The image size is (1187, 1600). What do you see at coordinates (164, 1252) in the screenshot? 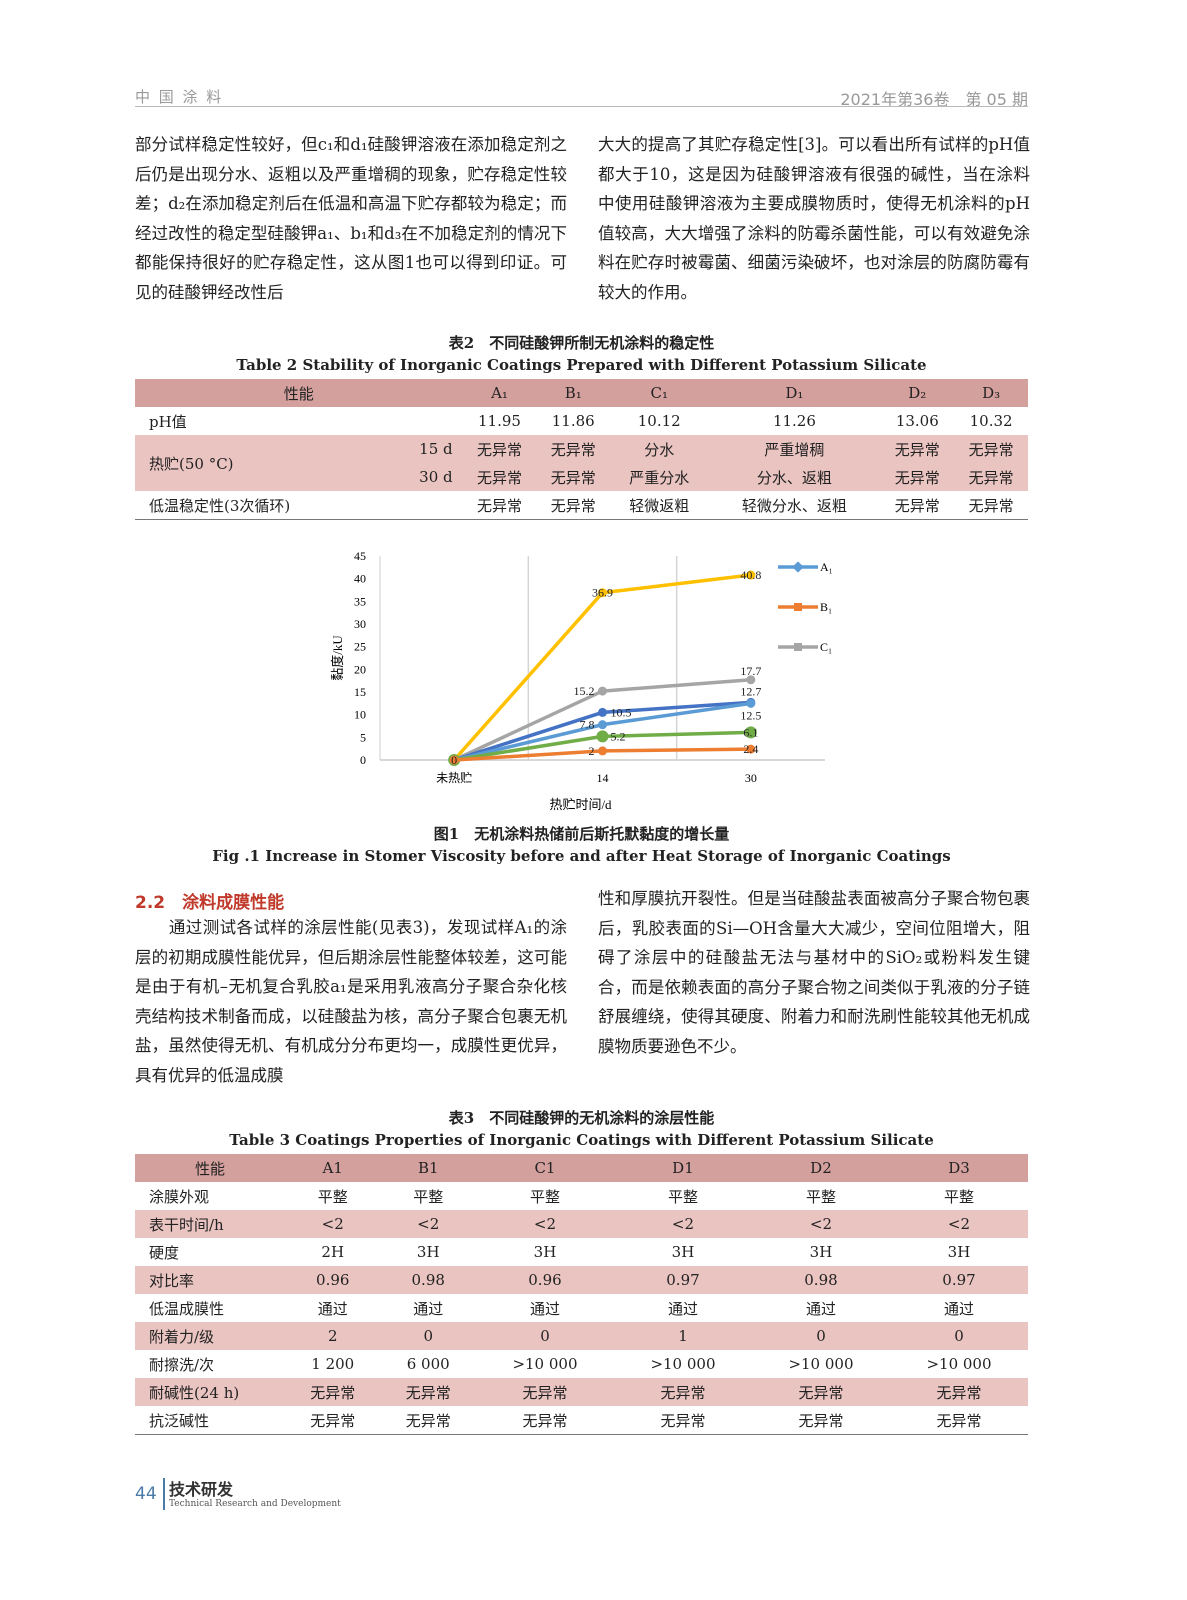
I see `table-cell: 硬度` at bounding box center [164, 1252].